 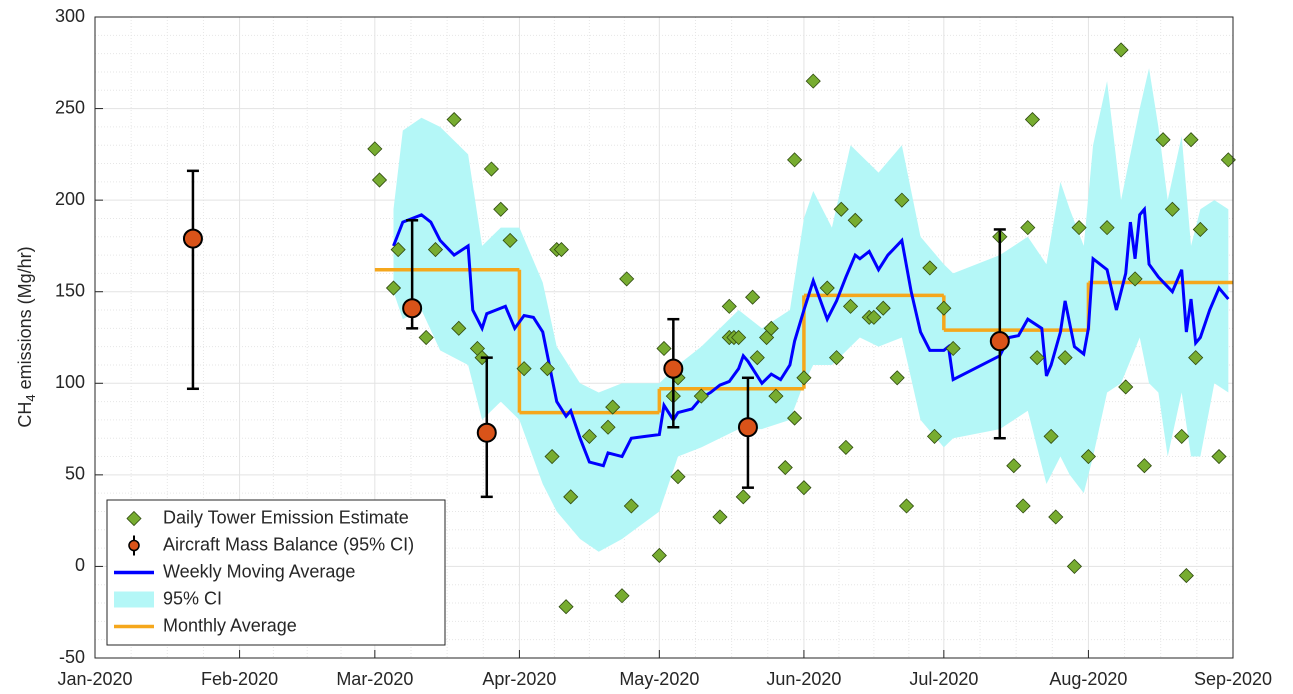 I want to click on y-tick-label: 0, so click(x=80, y=565).